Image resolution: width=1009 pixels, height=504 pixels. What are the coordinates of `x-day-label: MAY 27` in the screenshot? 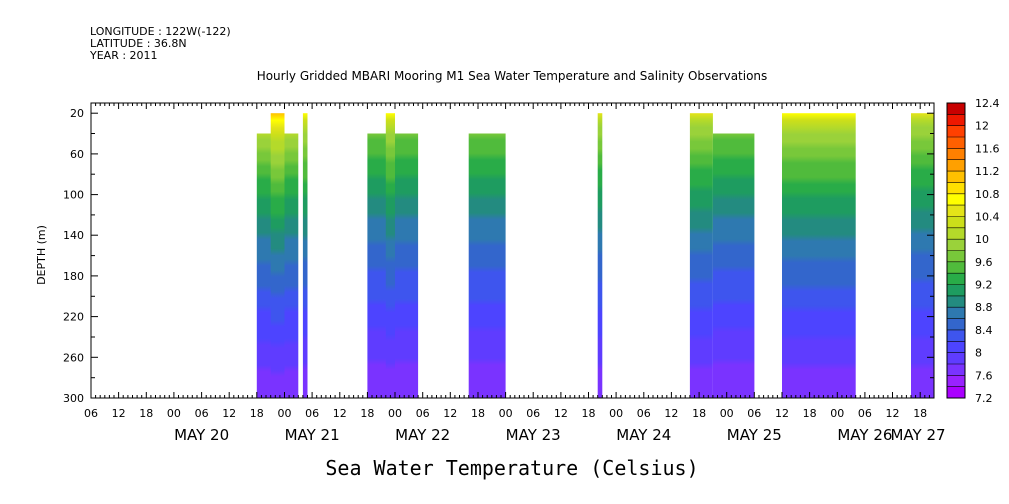 It's located at (917, 435).